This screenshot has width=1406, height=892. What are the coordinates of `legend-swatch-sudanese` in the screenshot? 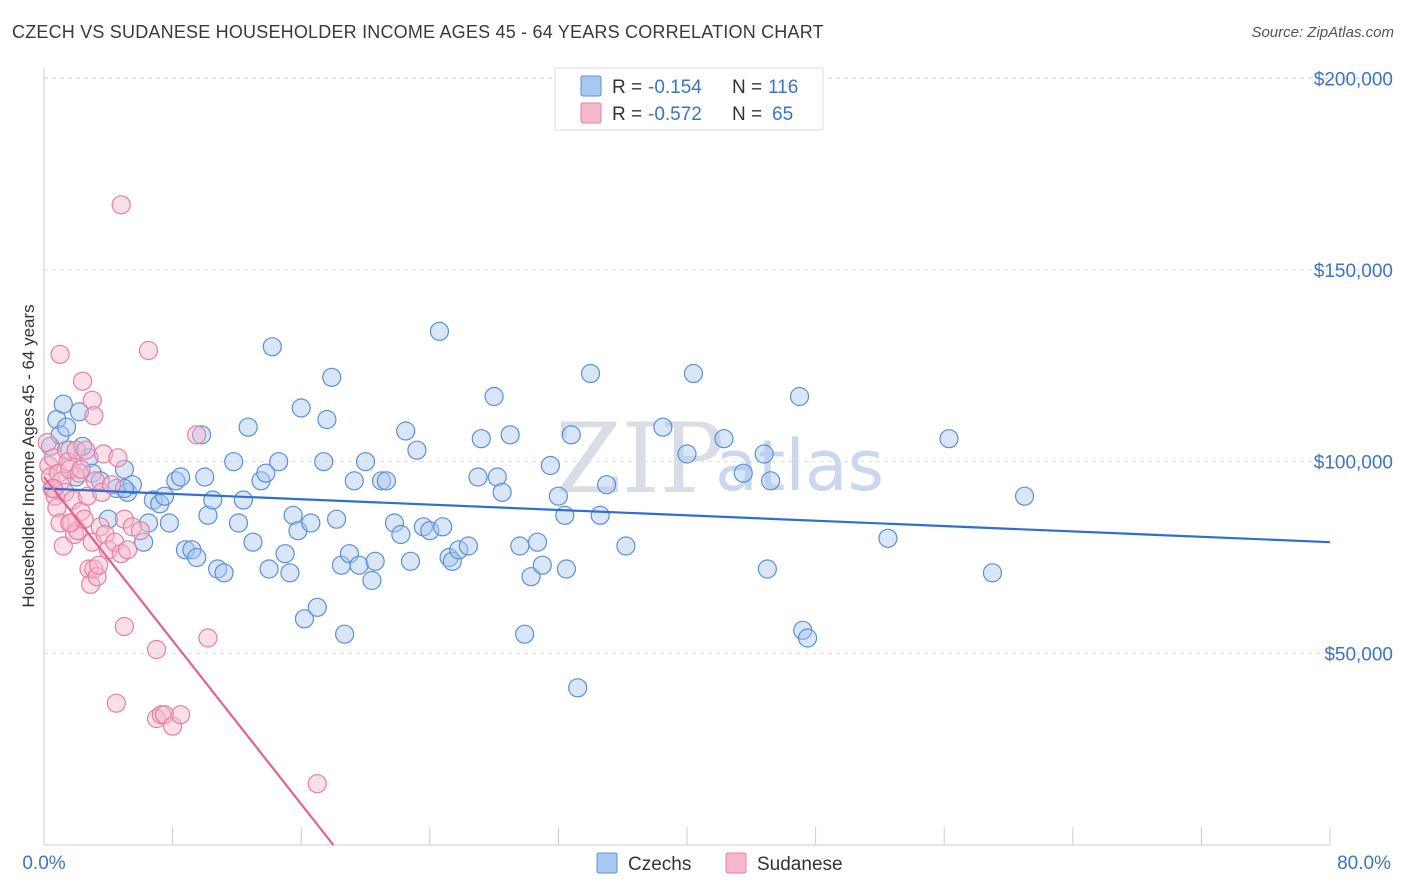 It's located at (591, 113).